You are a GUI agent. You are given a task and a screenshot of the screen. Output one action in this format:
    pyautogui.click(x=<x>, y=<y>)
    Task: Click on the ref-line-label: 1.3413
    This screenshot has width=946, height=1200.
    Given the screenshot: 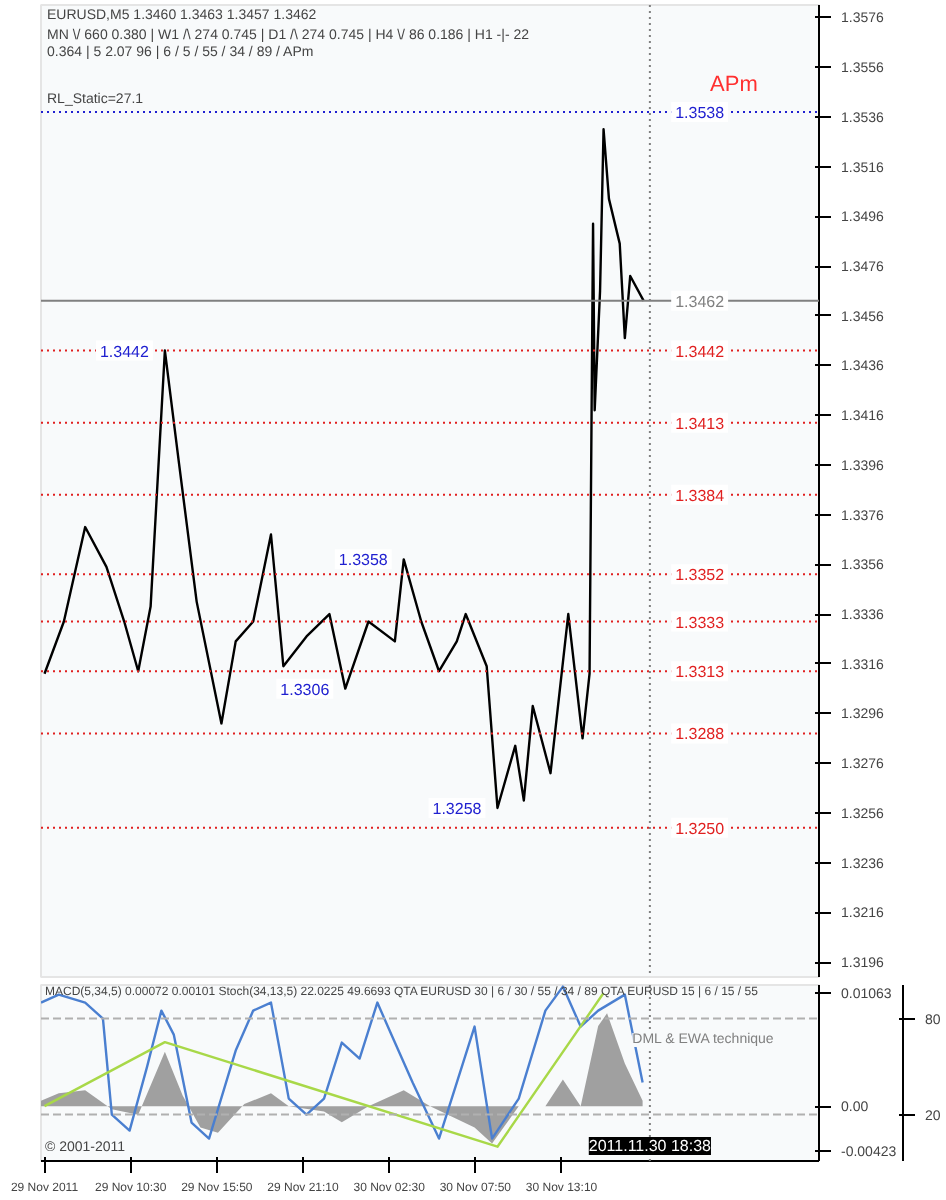 What is the action you would take?
    pyautogui.click(x=700, y=423)
    